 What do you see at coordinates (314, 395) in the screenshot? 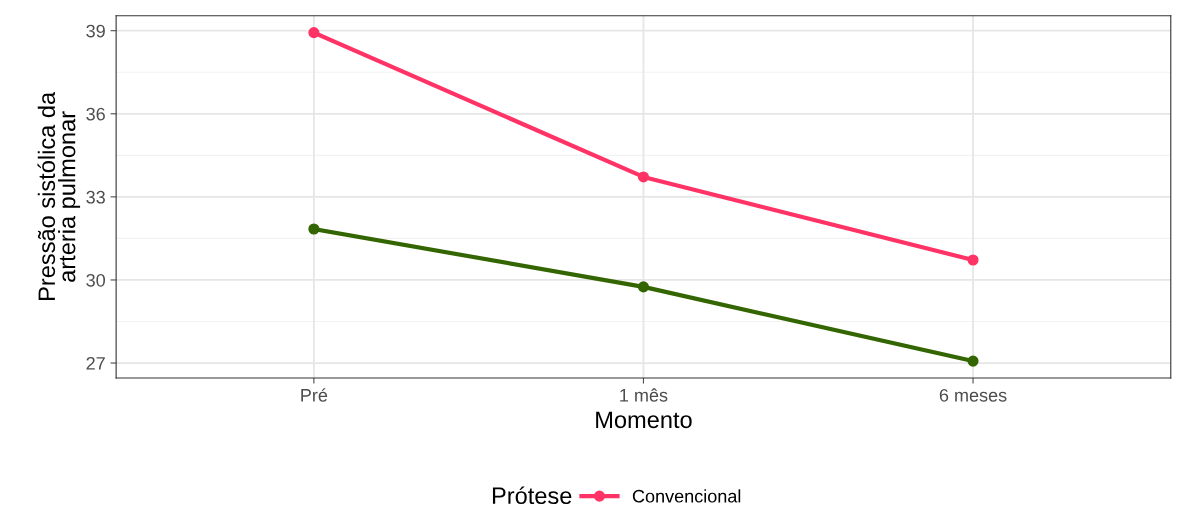
I see `x-tick-label: Pré` at bounding box center [314, 395].